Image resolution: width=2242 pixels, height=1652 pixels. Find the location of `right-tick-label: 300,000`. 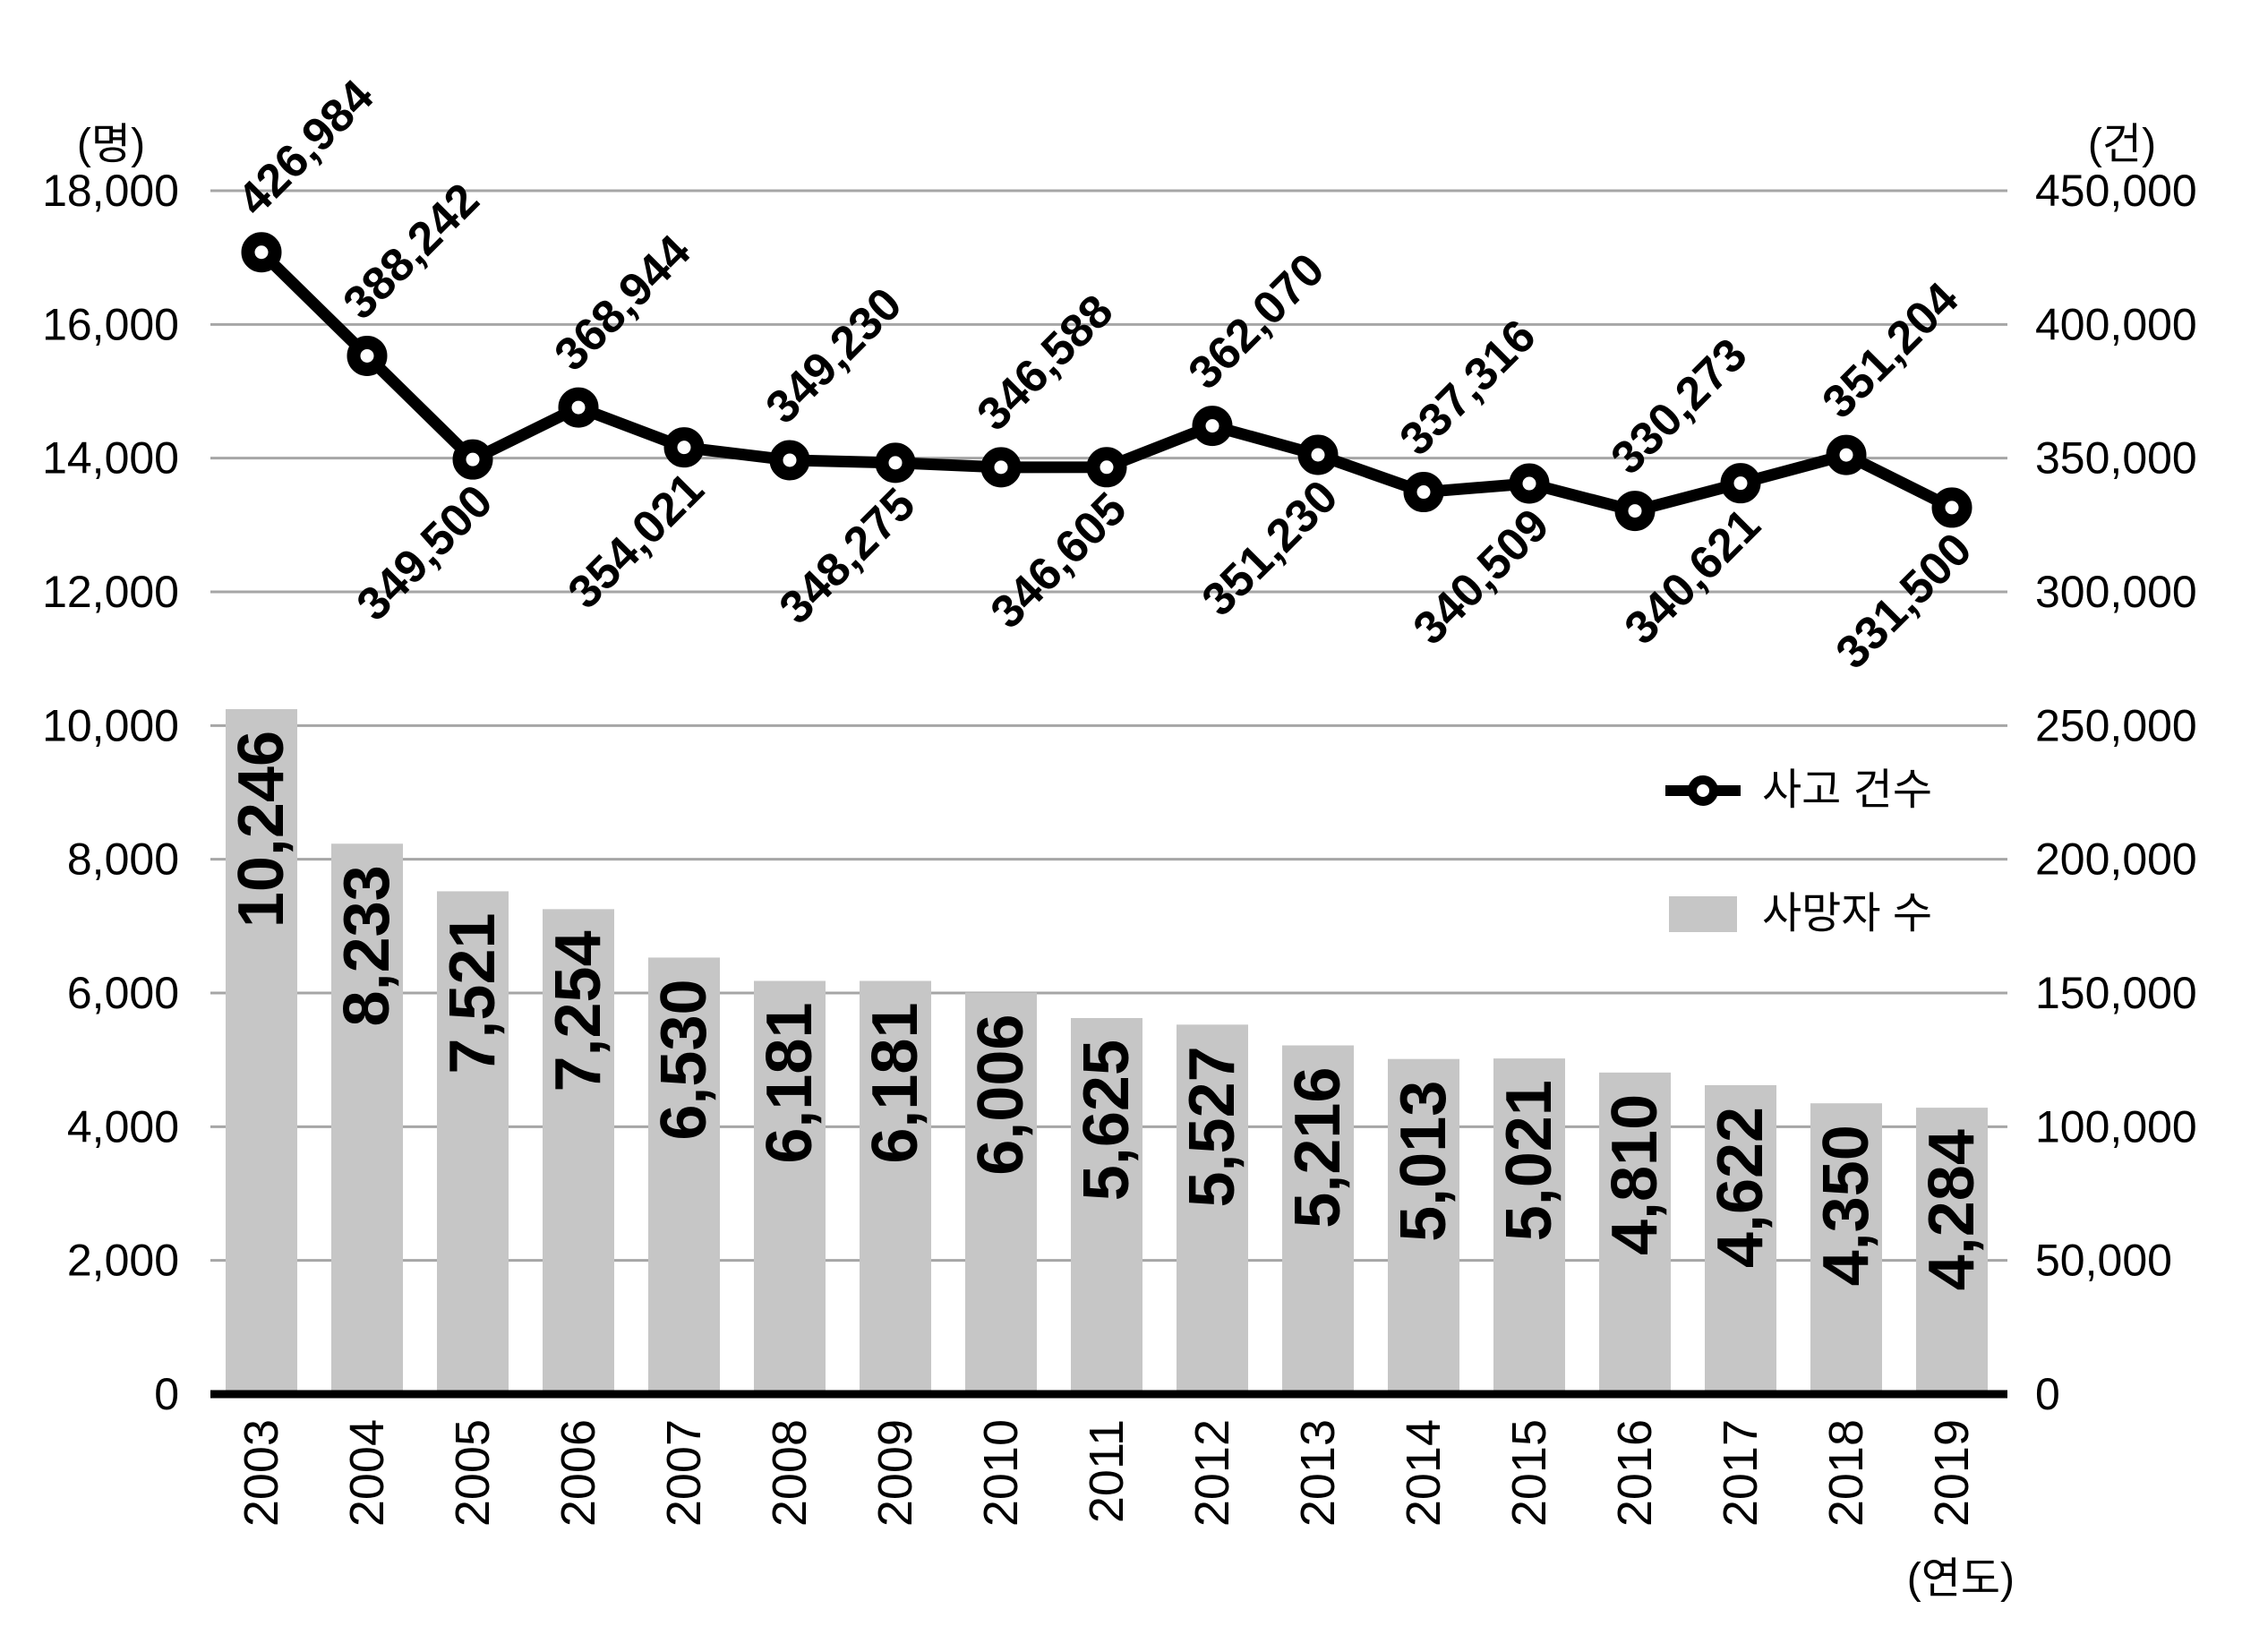

right-tick-label: 300,000 is located at coordinates (2116, 592).